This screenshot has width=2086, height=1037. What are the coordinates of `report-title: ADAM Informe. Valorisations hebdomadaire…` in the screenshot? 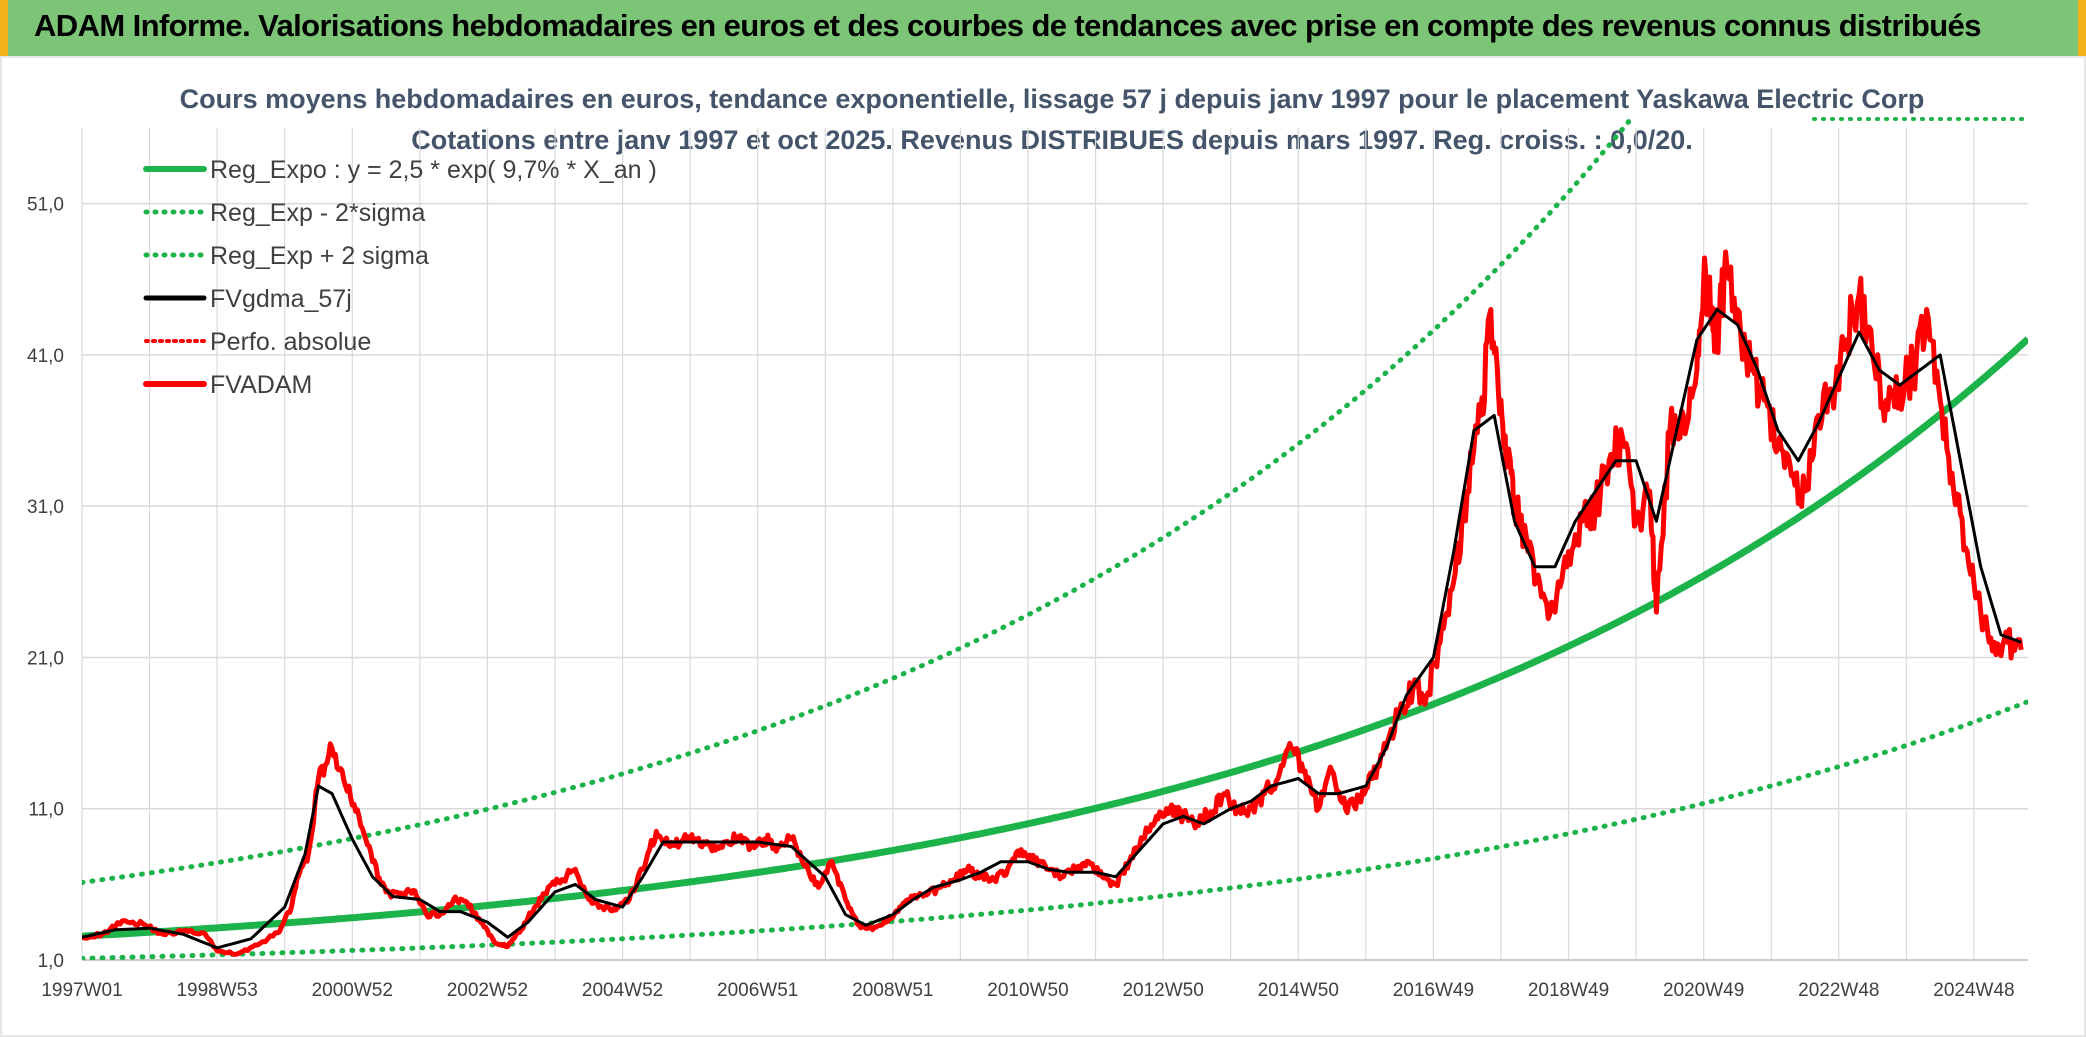 It's located at (1007, 25).